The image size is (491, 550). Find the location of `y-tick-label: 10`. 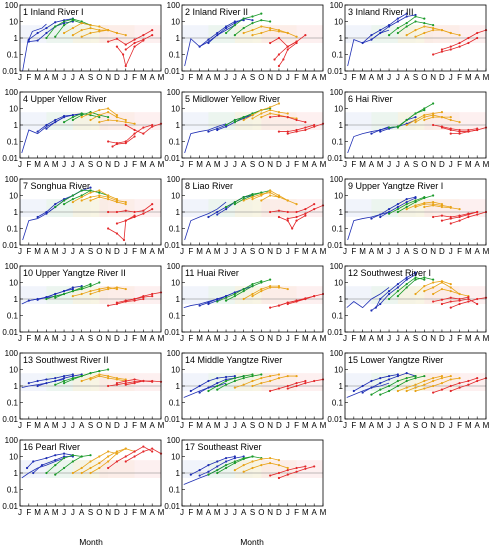

y-tick-label: 10 is located at coordinates (338, 282).